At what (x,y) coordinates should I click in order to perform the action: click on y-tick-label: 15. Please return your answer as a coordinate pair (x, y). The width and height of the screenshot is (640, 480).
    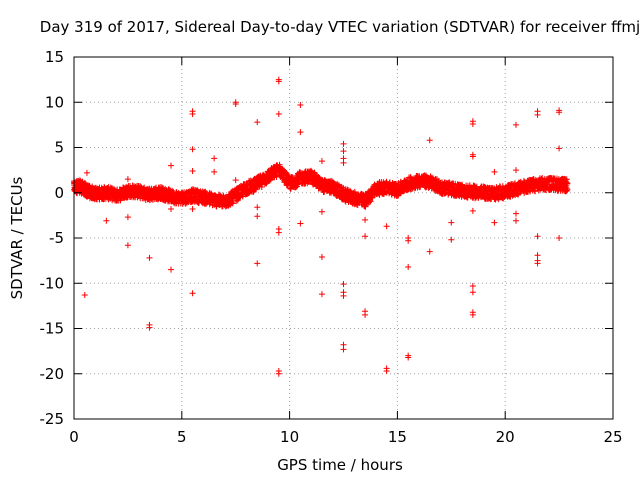
    Looking at the image, I should click on (54, 57).